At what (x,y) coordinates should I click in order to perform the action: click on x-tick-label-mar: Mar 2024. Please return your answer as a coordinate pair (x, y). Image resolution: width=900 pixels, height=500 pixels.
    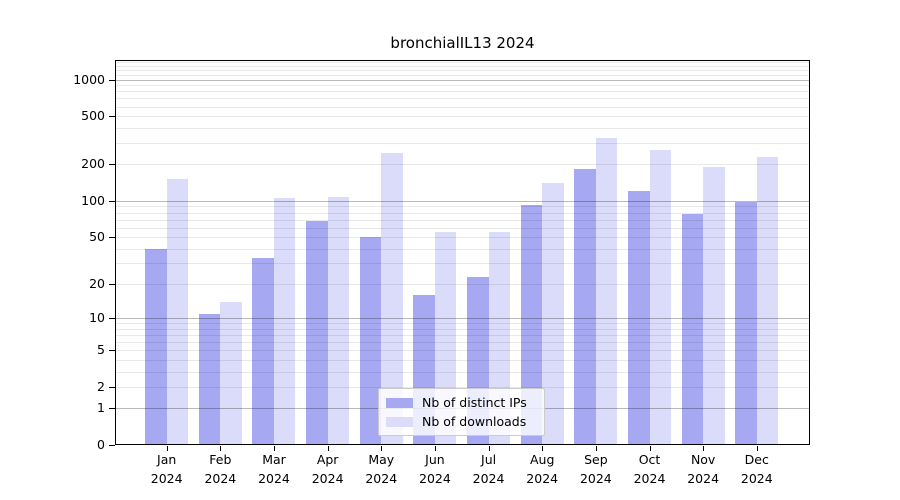
    Looking at the image, I should click on (274, 469).